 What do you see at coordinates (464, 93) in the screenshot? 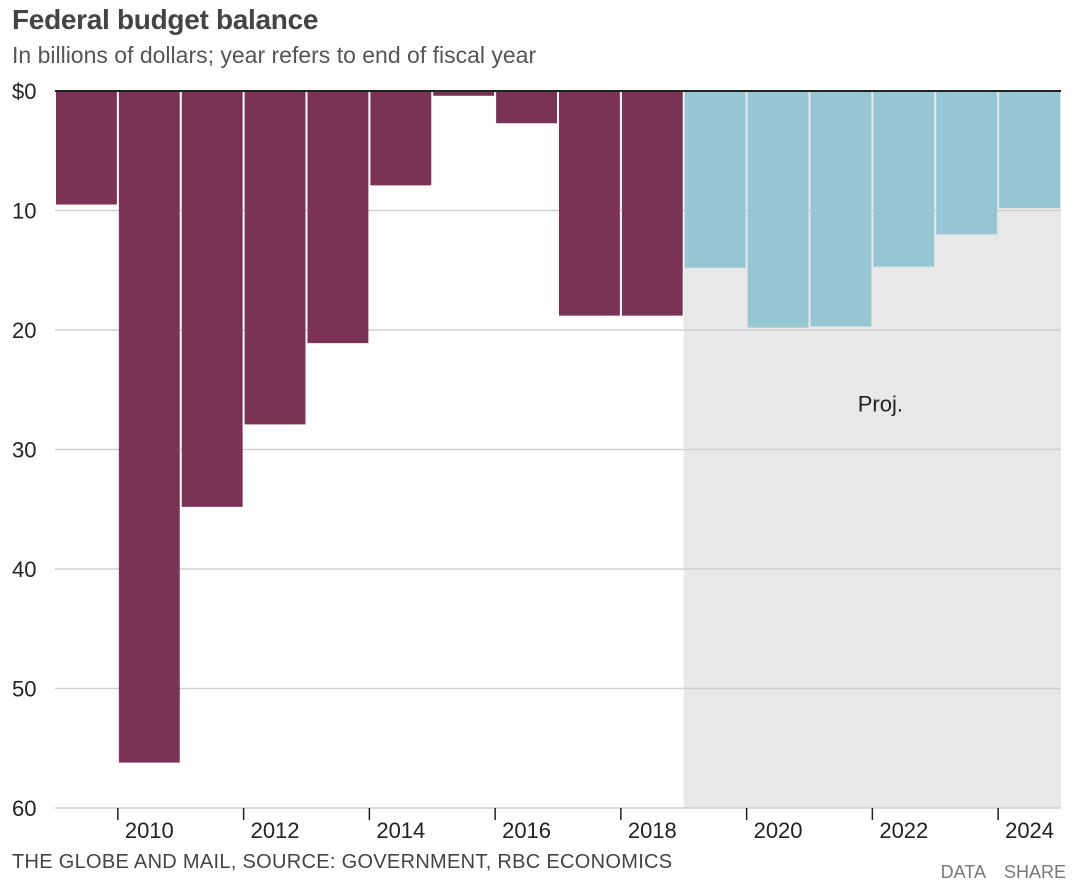
I see `bar-2015` at bounding box center [464, 93].